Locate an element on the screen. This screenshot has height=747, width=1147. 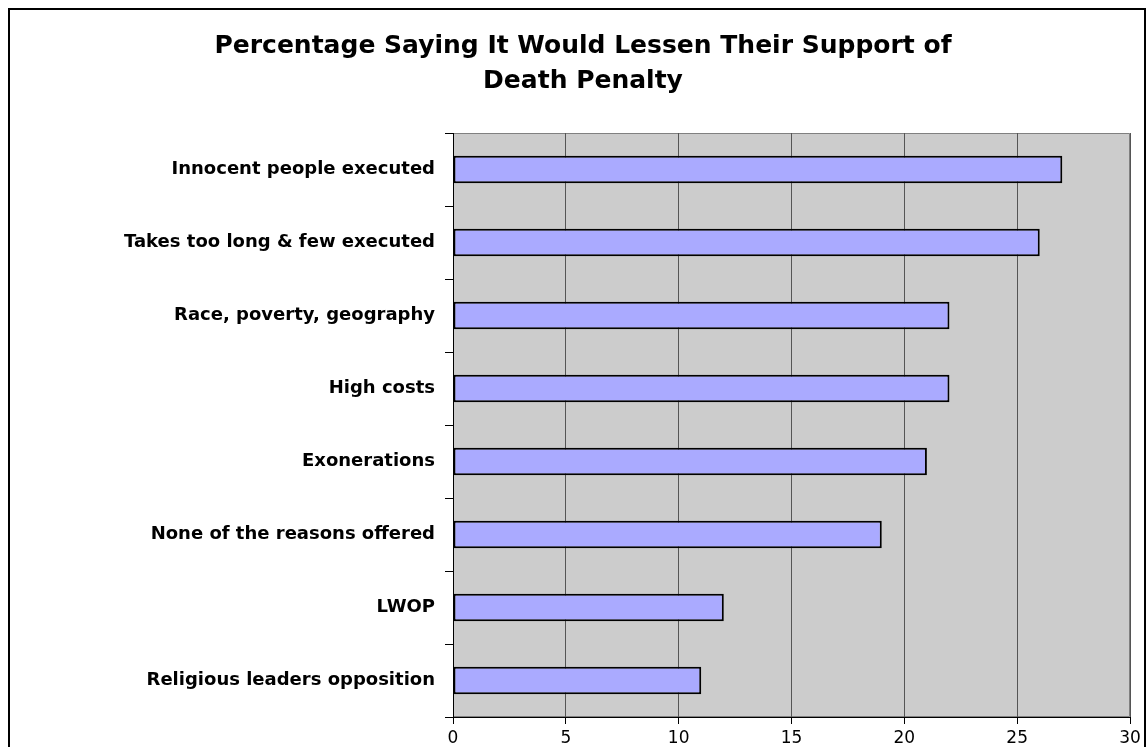
y-tick-label: High costs is located at coordinates (381, 387).